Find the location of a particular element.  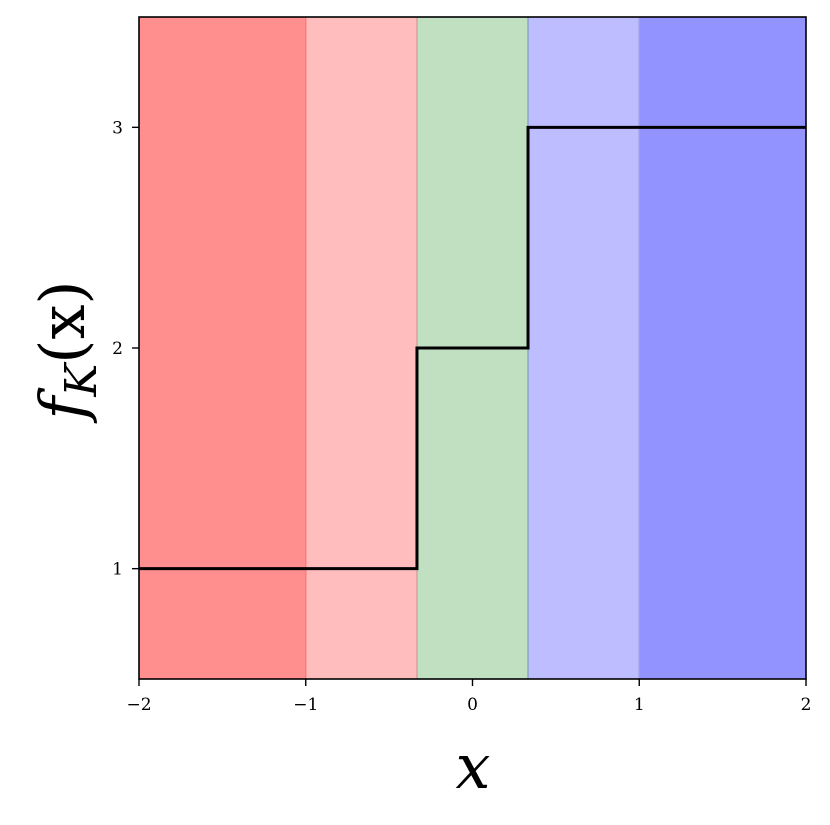

x-tick-label-2: −1 is located at coordinates (305, 705).